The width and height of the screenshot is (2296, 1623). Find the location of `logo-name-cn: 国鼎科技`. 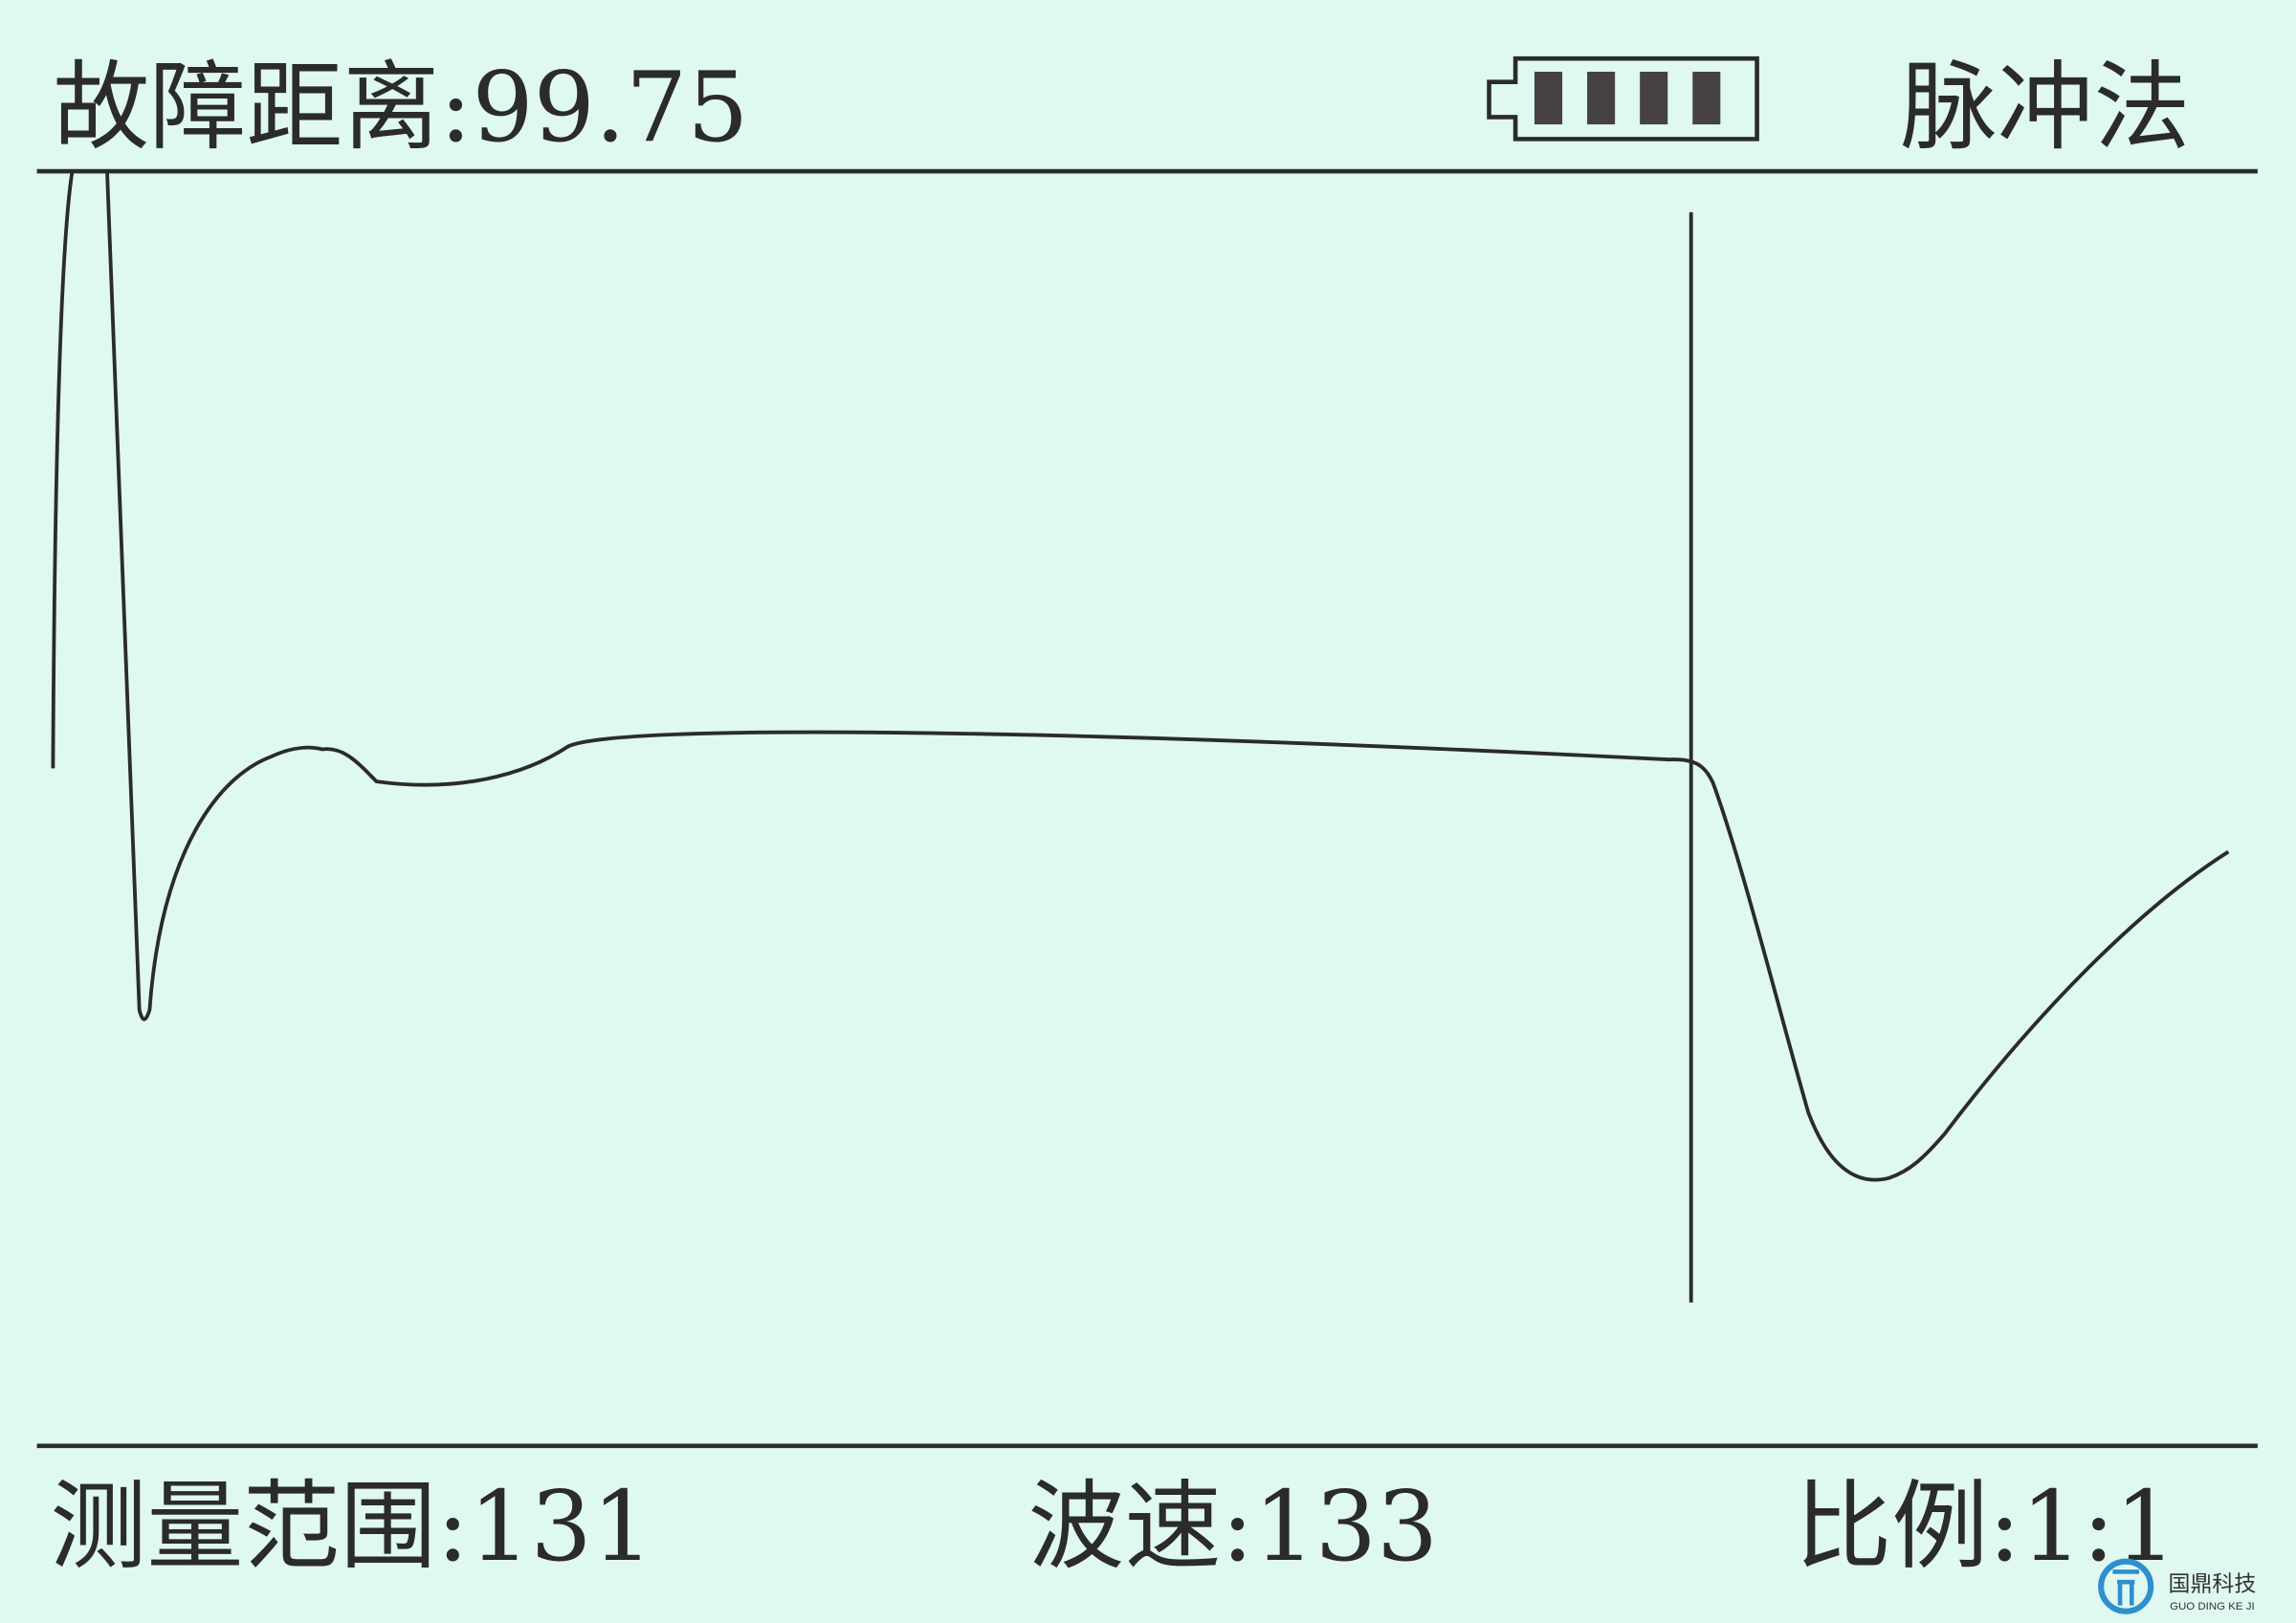

logo-name-cn: 国鼎科技 is located at coordinates (2213, 1583).